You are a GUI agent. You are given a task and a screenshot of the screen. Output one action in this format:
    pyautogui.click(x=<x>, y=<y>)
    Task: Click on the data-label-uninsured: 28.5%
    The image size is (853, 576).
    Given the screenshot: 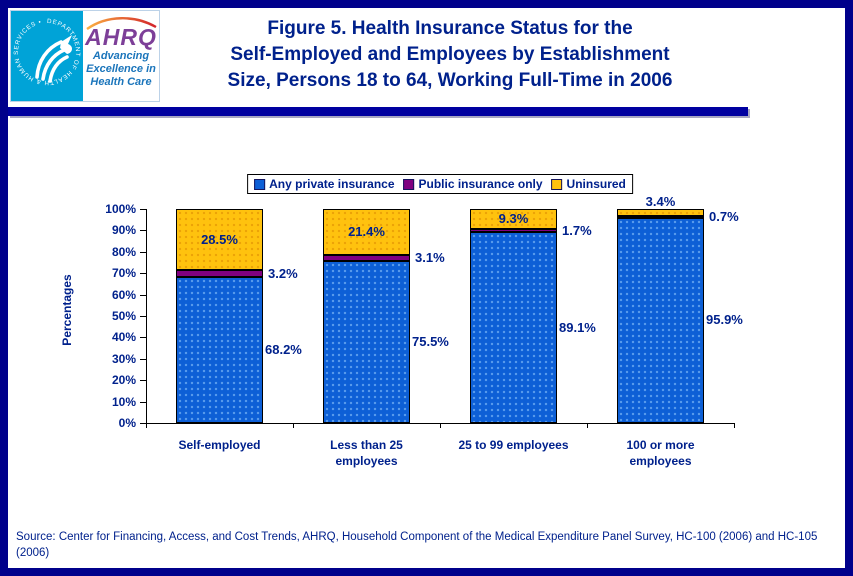 What is the action you would take?
    pyautogui.click(x=219, y=239)
    